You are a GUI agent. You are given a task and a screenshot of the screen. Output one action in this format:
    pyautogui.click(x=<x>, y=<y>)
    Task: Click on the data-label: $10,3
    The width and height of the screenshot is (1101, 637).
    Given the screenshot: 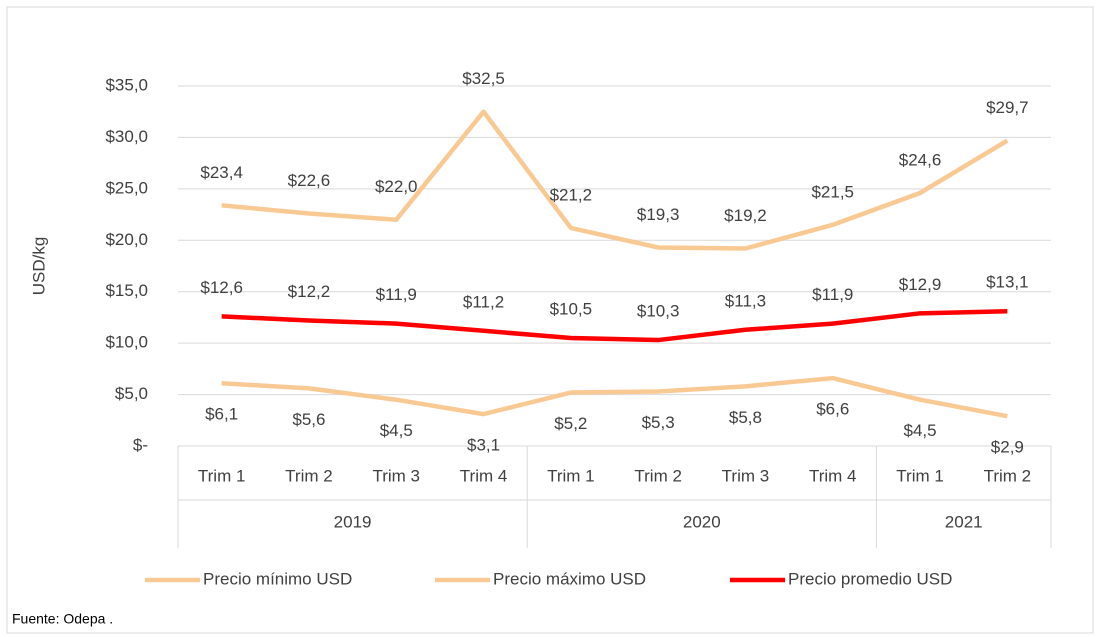 What is the action you would take?
    pyautogui.click(x=658, y=311)
    